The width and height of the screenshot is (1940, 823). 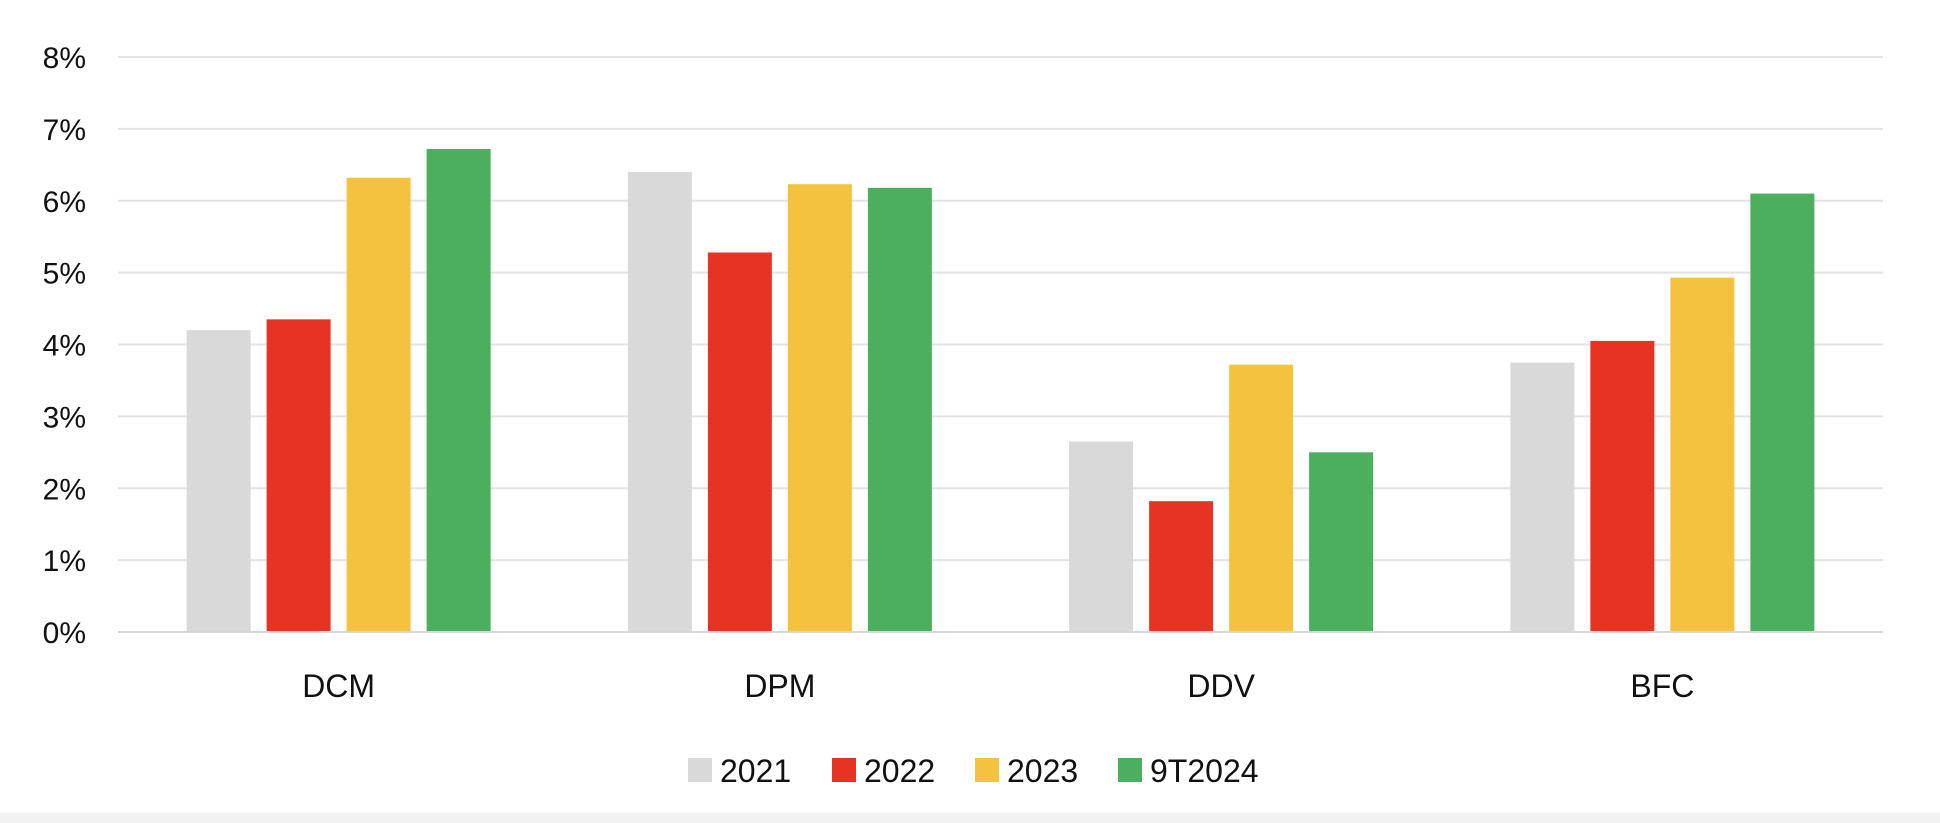 What do you see at coordinates (739, 442) in the screenshot?
I see `bar-dpm-2022` at bounding box center [739, 442].